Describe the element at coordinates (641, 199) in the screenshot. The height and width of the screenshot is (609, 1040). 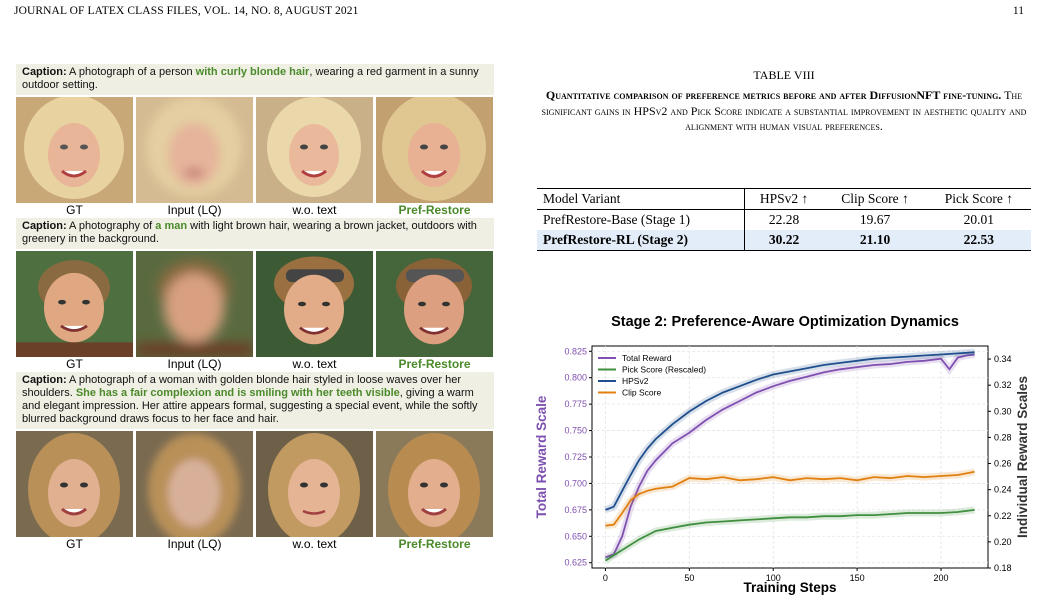
I see `header-model: Model Variant` at that location.